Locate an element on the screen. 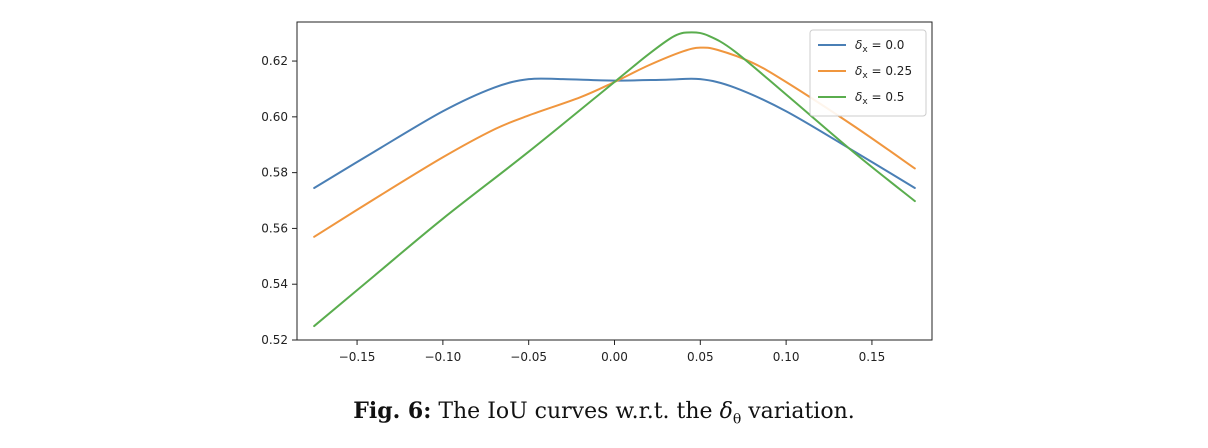  y-tick-label: 0.60 is located at coordinates (274, 117).